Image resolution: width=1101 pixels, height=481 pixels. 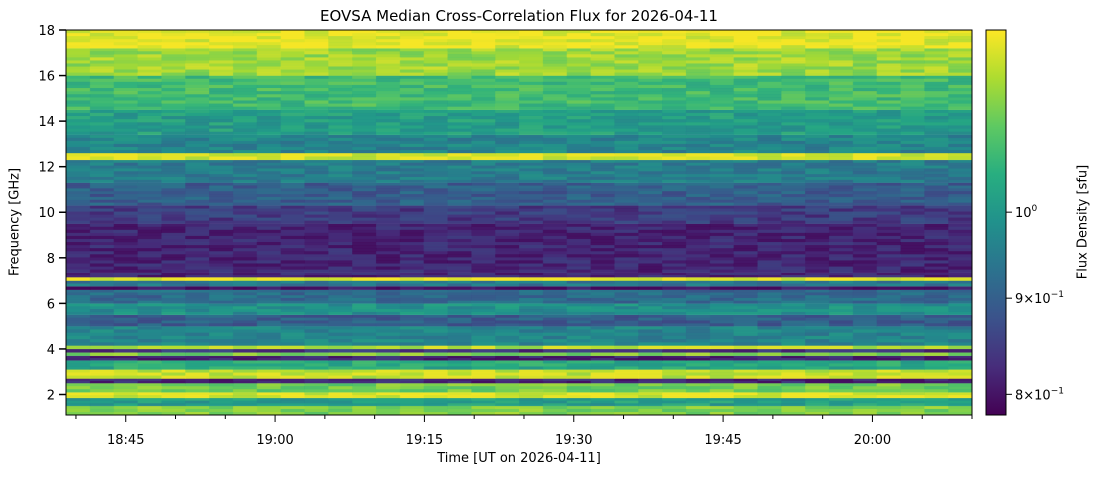 I want to click on y-tick-label: 10, so click(x=46, y=213).